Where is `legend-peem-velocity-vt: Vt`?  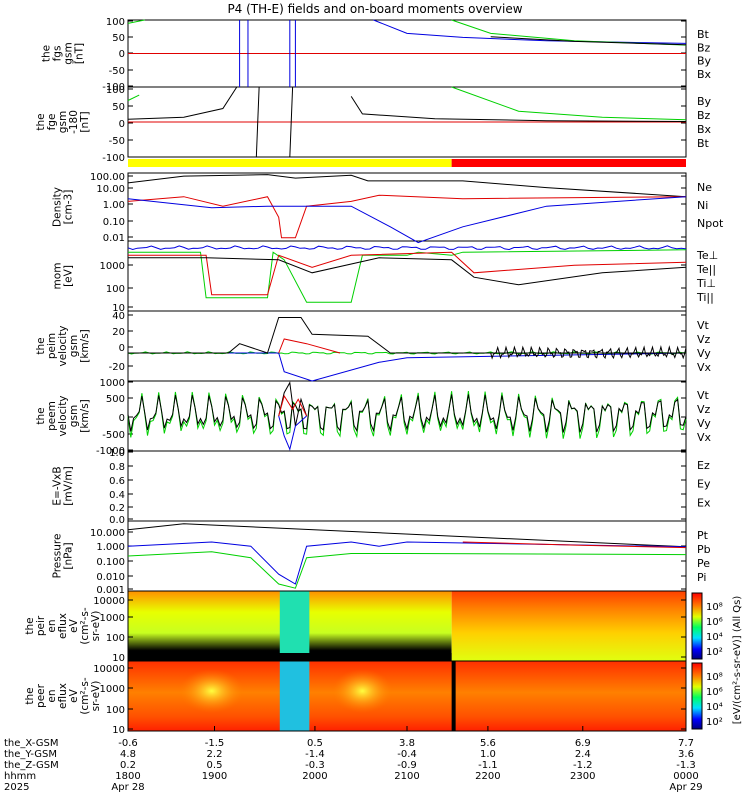
legend-peem-velocity-vt: Vt is located at coordinates (703, 395).